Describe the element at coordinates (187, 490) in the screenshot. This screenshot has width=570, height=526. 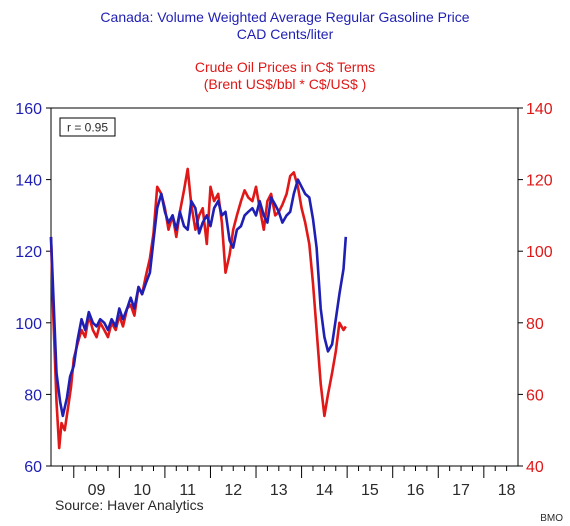
I see `x-tick-label: 11` at that location.